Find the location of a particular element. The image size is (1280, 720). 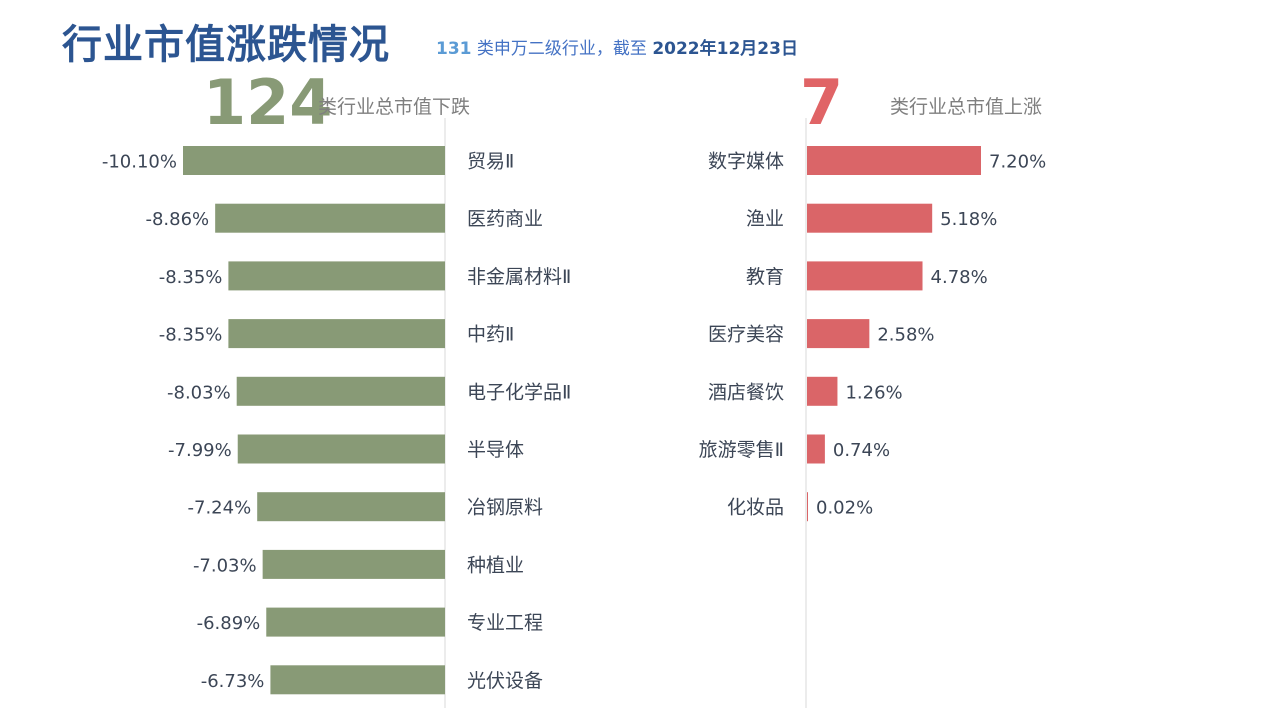

down-count: 124 is located at coordinates (268, 102).